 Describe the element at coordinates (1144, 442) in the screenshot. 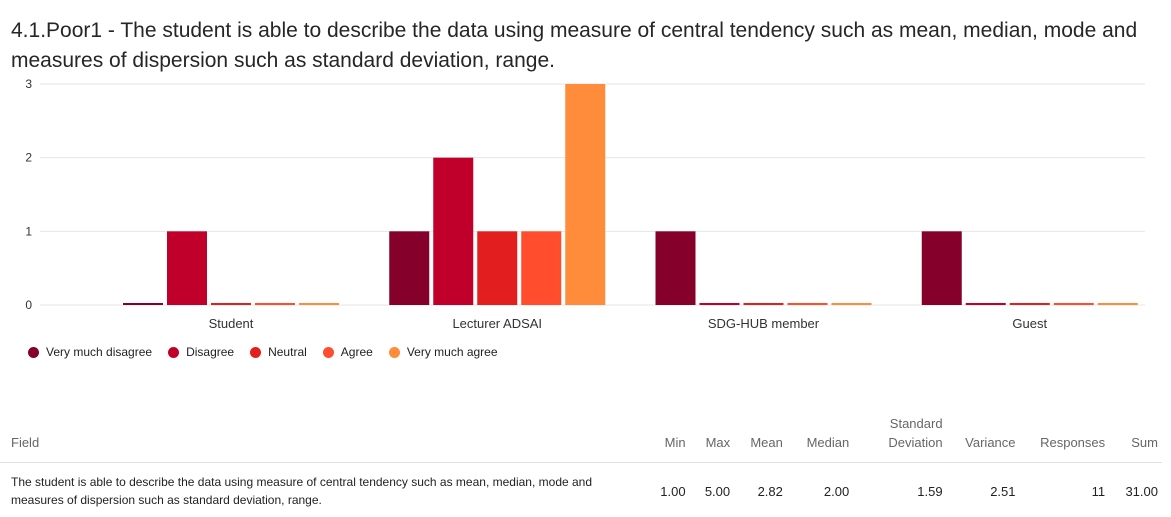

I see `header-sum: Sum` at that location.